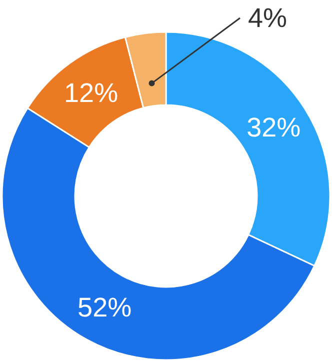 The height and width of the screenshot is (364, 332). I want to click on data-label: 4%, so click(268, 18).